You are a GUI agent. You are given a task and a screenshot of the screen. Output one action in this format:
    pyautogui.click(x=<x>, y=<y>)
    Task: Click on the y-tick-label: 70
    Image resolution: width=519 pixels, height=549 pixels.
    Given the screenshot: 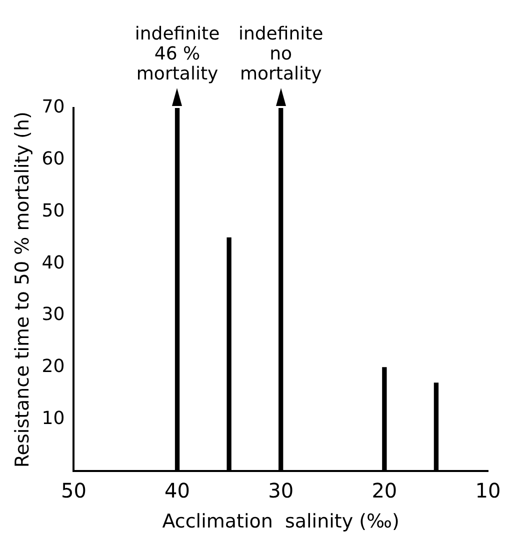 What is the action you would take?
    pyautogui.click(x=53, y=107)
    